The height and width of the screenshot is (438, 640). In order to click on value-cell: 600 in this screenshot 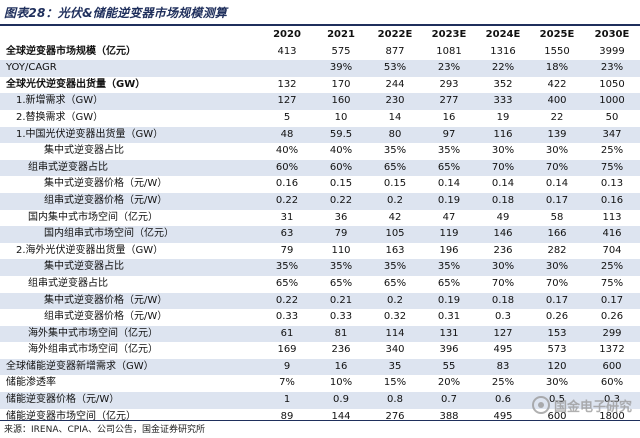, I will do `click(557, 416)`.